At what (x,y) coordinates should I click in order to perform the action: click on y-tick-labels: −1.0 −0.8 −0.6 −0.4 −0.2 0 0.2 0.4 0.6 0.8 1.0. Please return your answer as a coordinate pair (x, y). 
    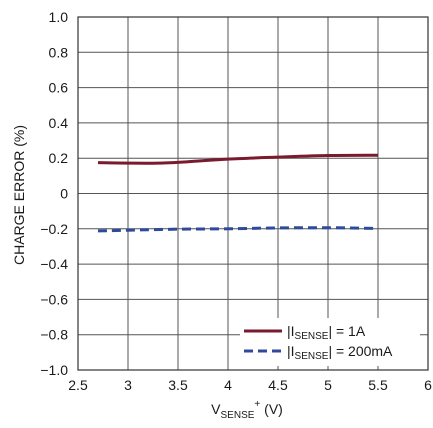
    Looking at the image, I should click on (54, 193).